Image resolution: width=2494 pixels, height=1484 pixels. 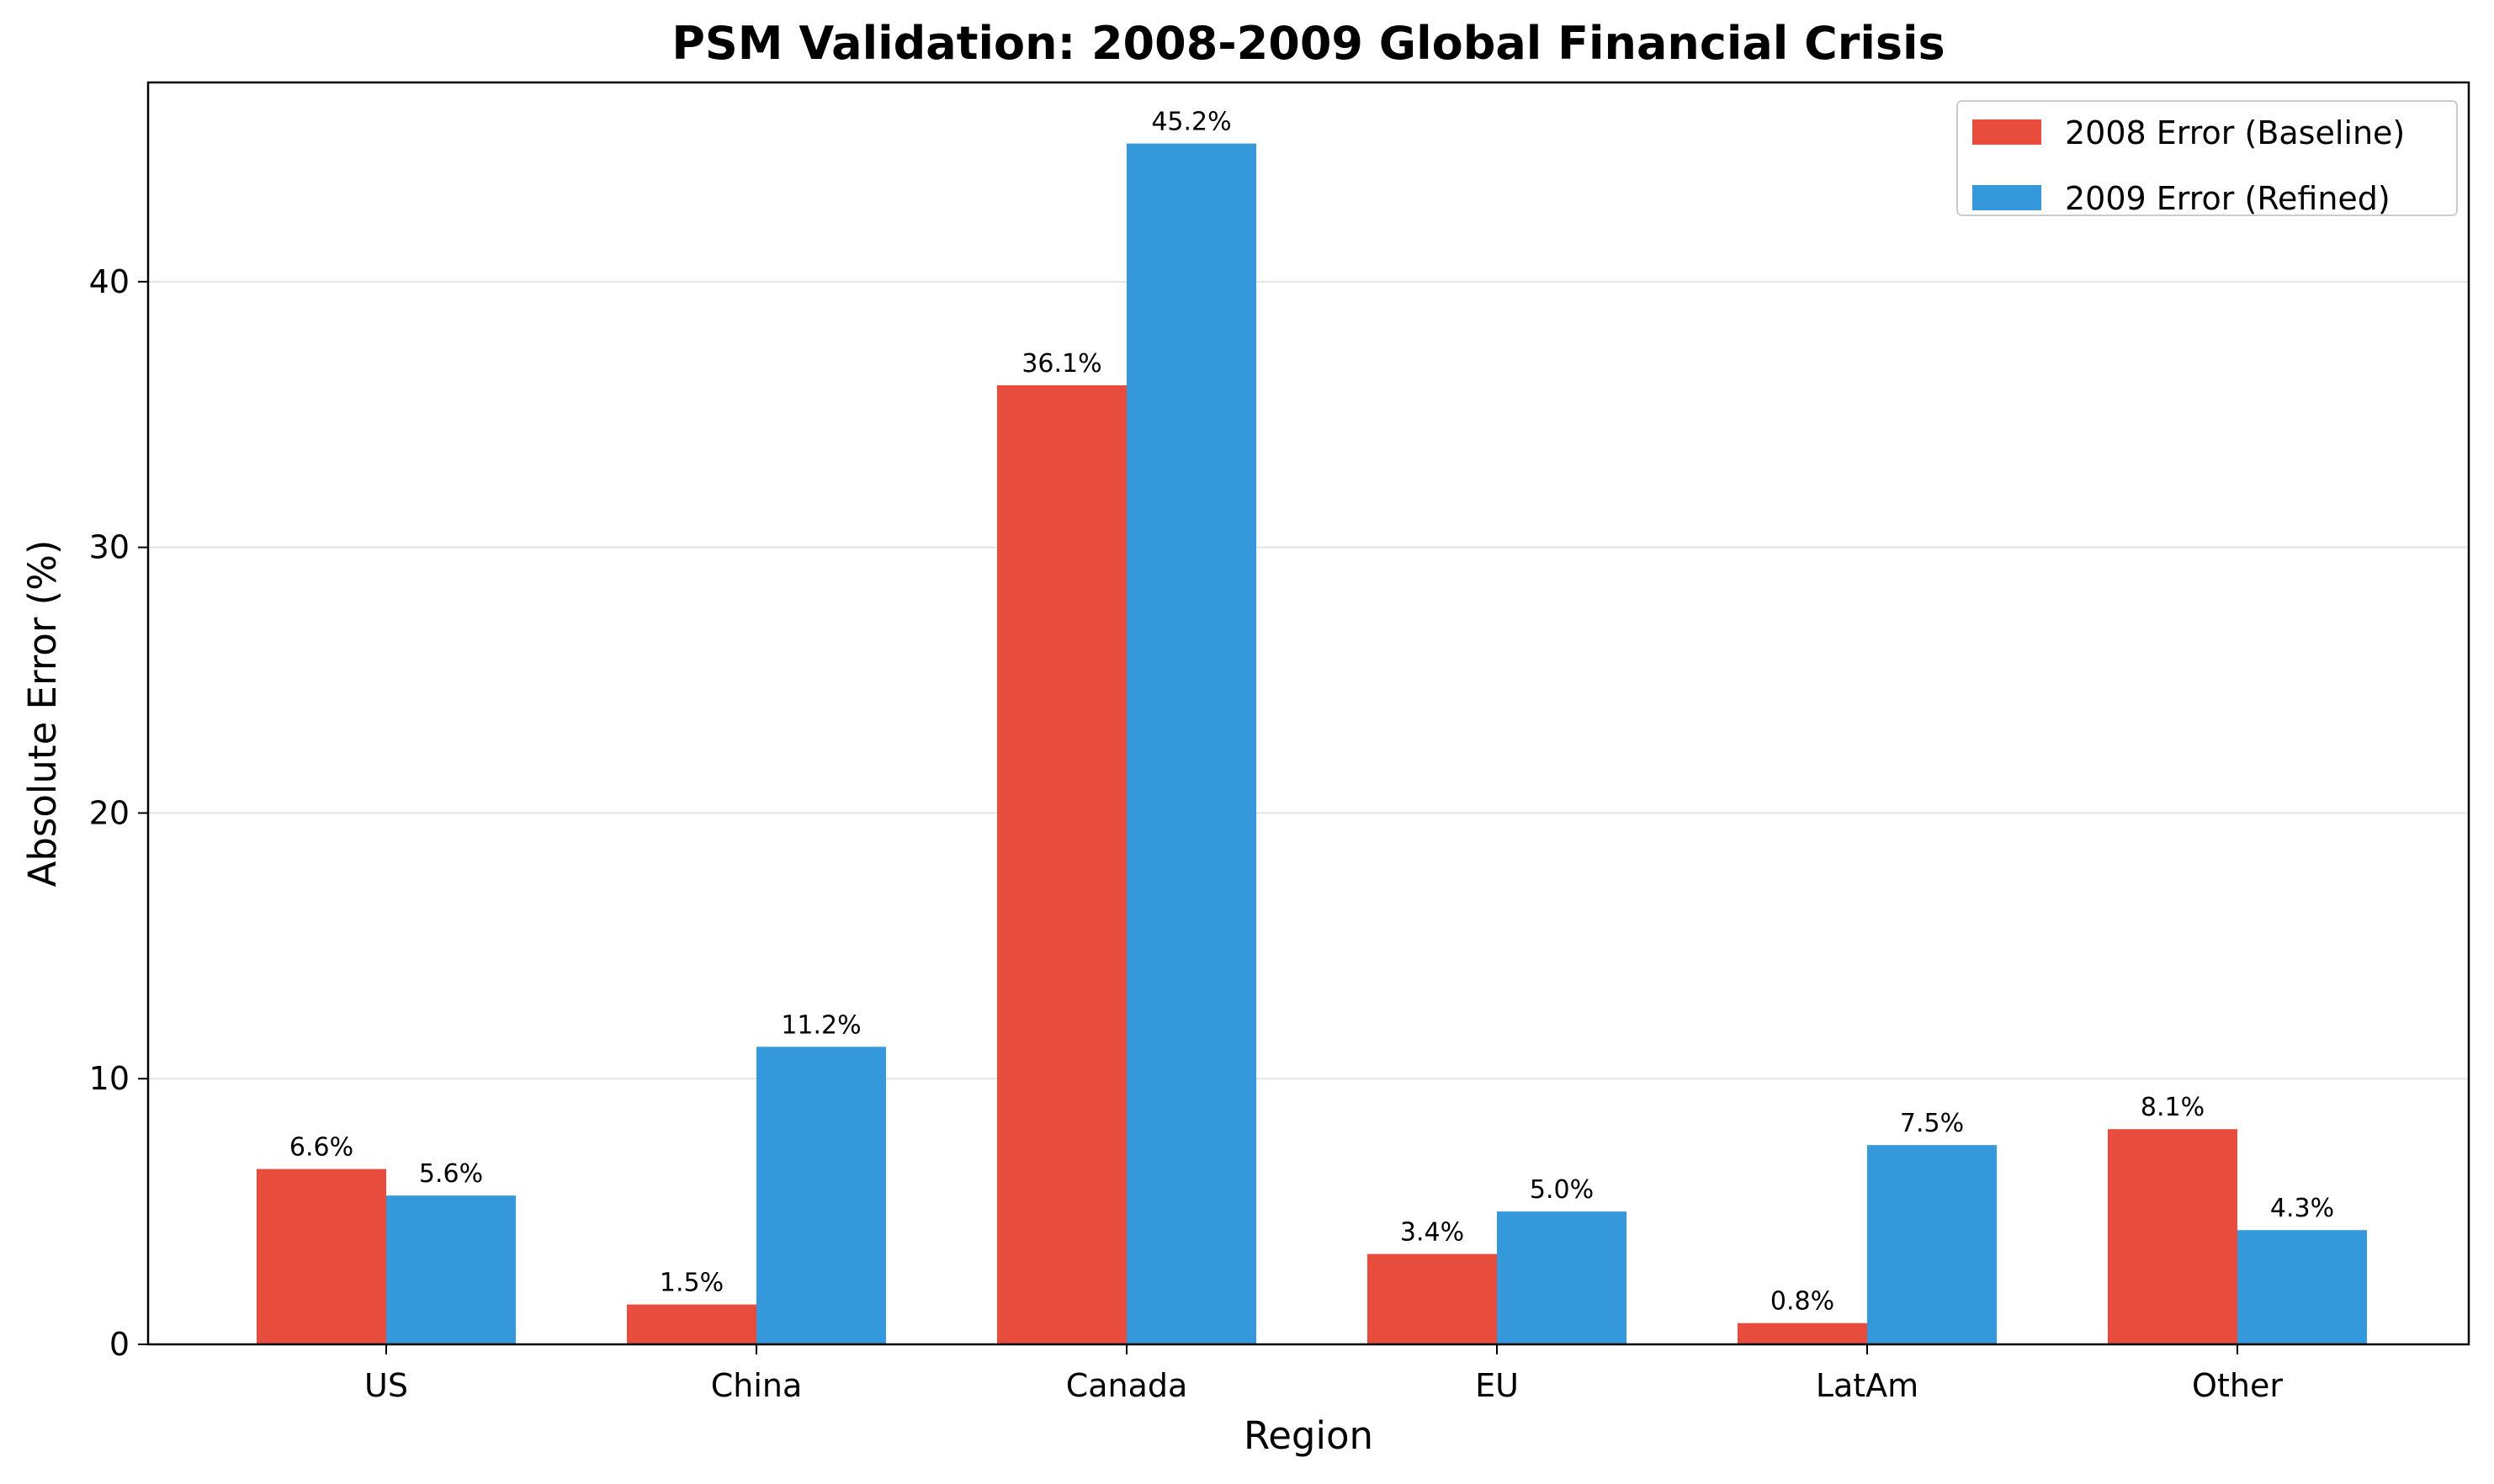 What do you see at coordinates (42, 714) in the screenshot?
I see `y-axis-label: Absolute Error (%)` at bounding box center [42, 714].